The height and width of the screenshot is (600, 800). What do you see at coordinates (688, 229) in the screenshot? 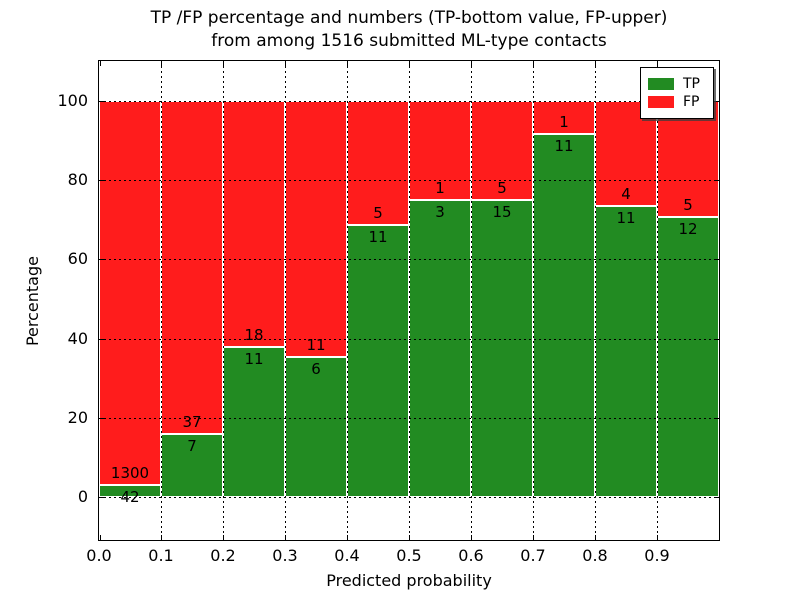
I see `bar-label-tp: 12` at bounding box center [688, 229].